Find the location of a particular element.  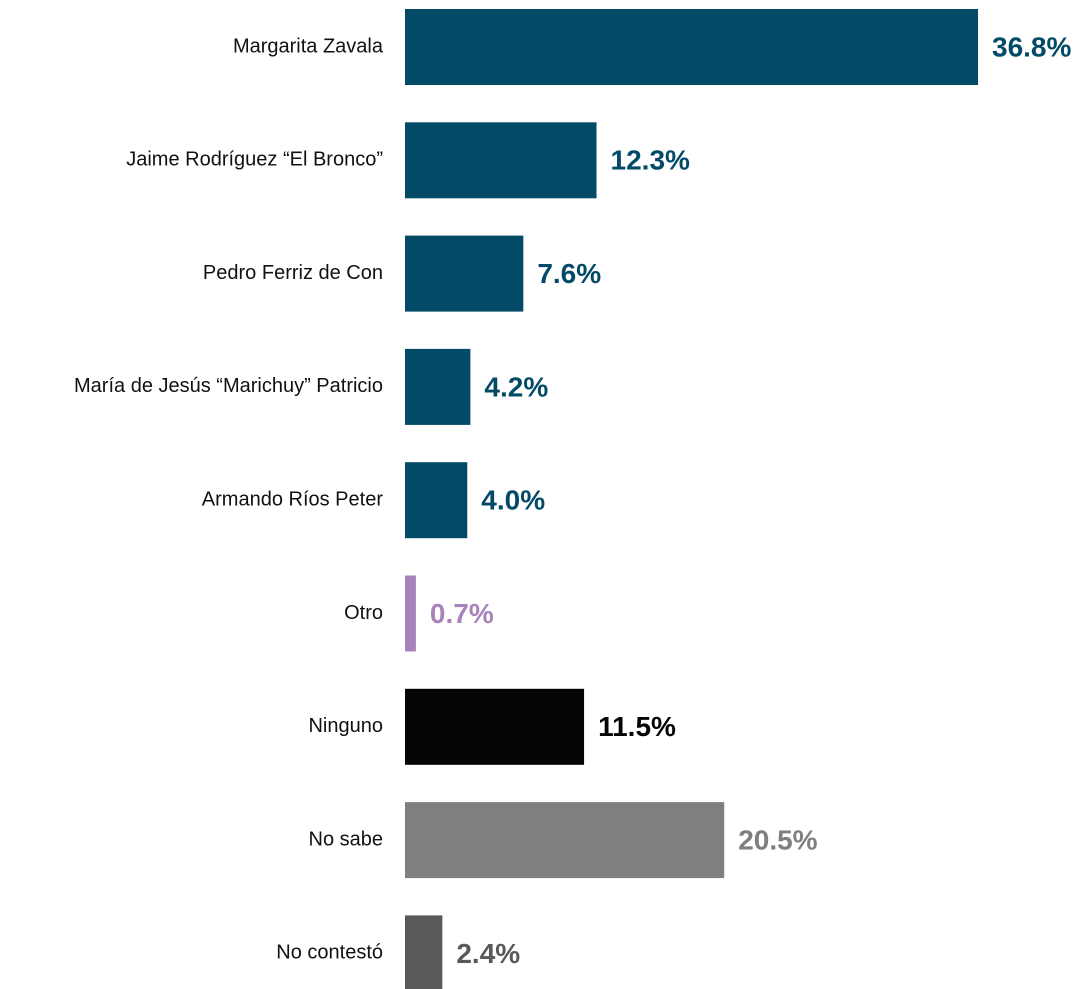

category-label: Margarita Zavala is located at coordinates (308, 46).